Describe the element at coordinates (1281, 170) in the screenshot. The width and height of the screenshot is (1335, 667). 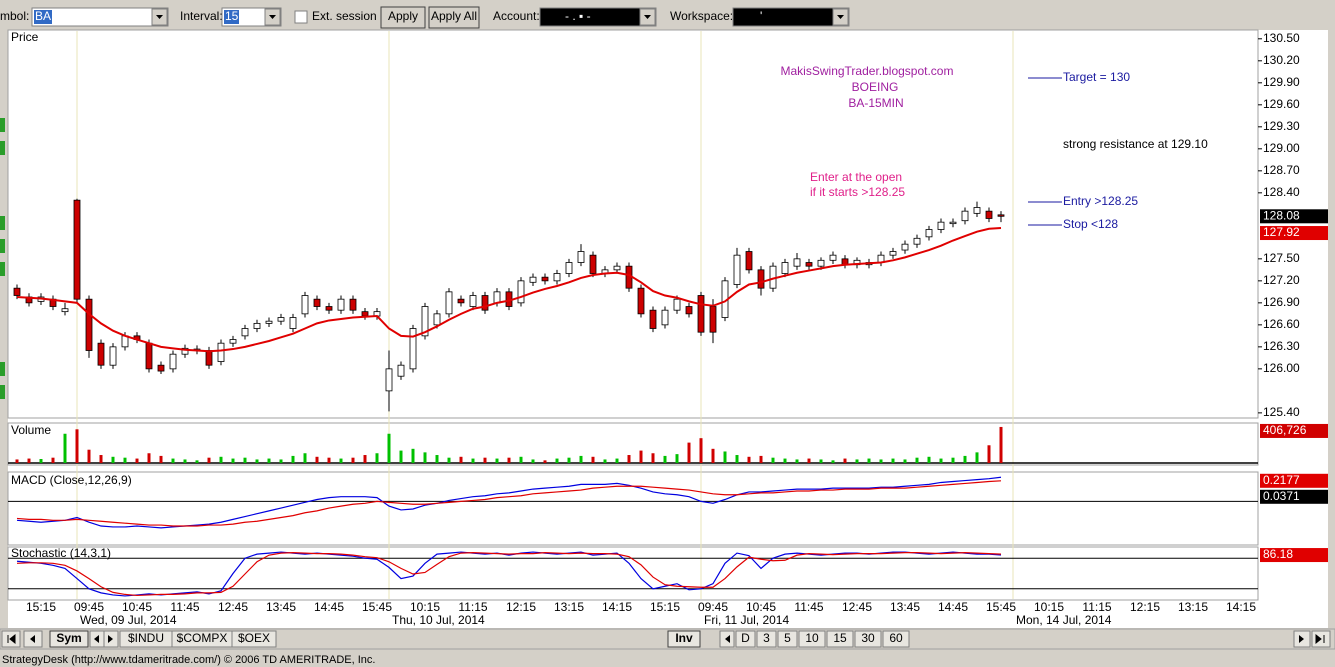
I see `y-tick-label: 128.70` at that location.